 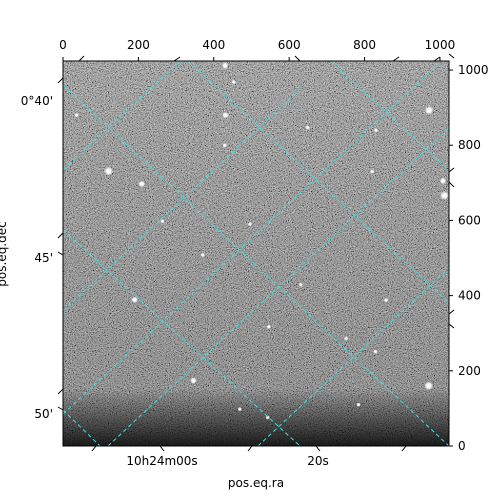 I want to click on right-tick-label: 600, so click(x=469, y=220).